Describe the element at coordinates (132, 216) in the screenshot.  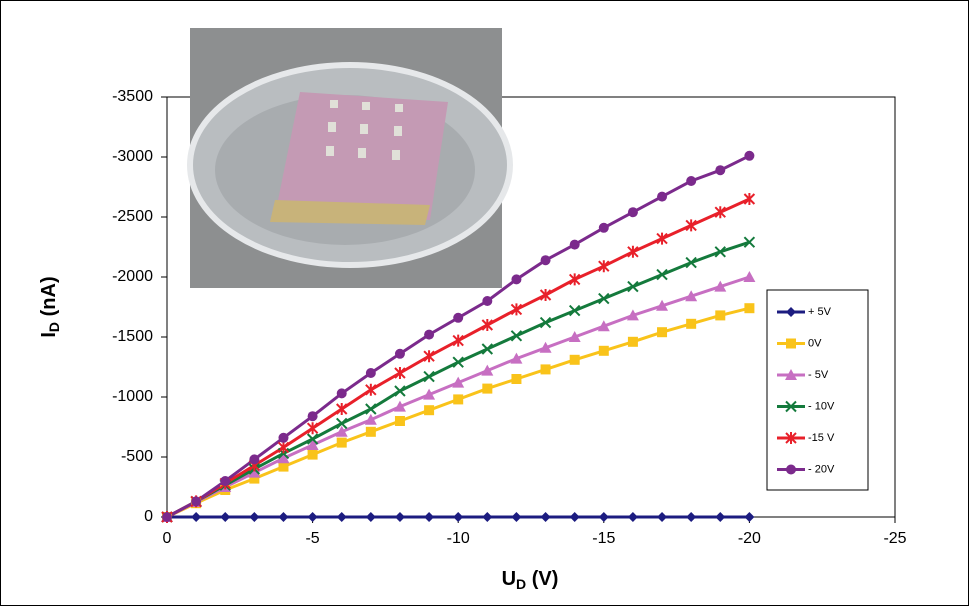
I see `y-tick-label: -2500` at that location.